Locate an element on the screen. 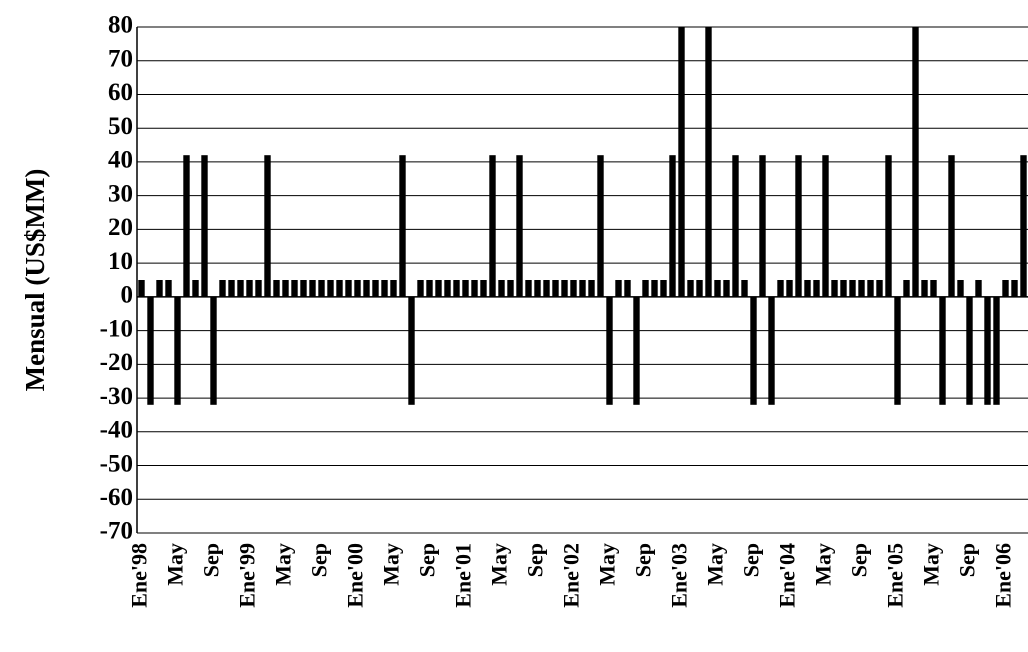  x-tick-label: Ene'02 is located at coordinates (571, 575).